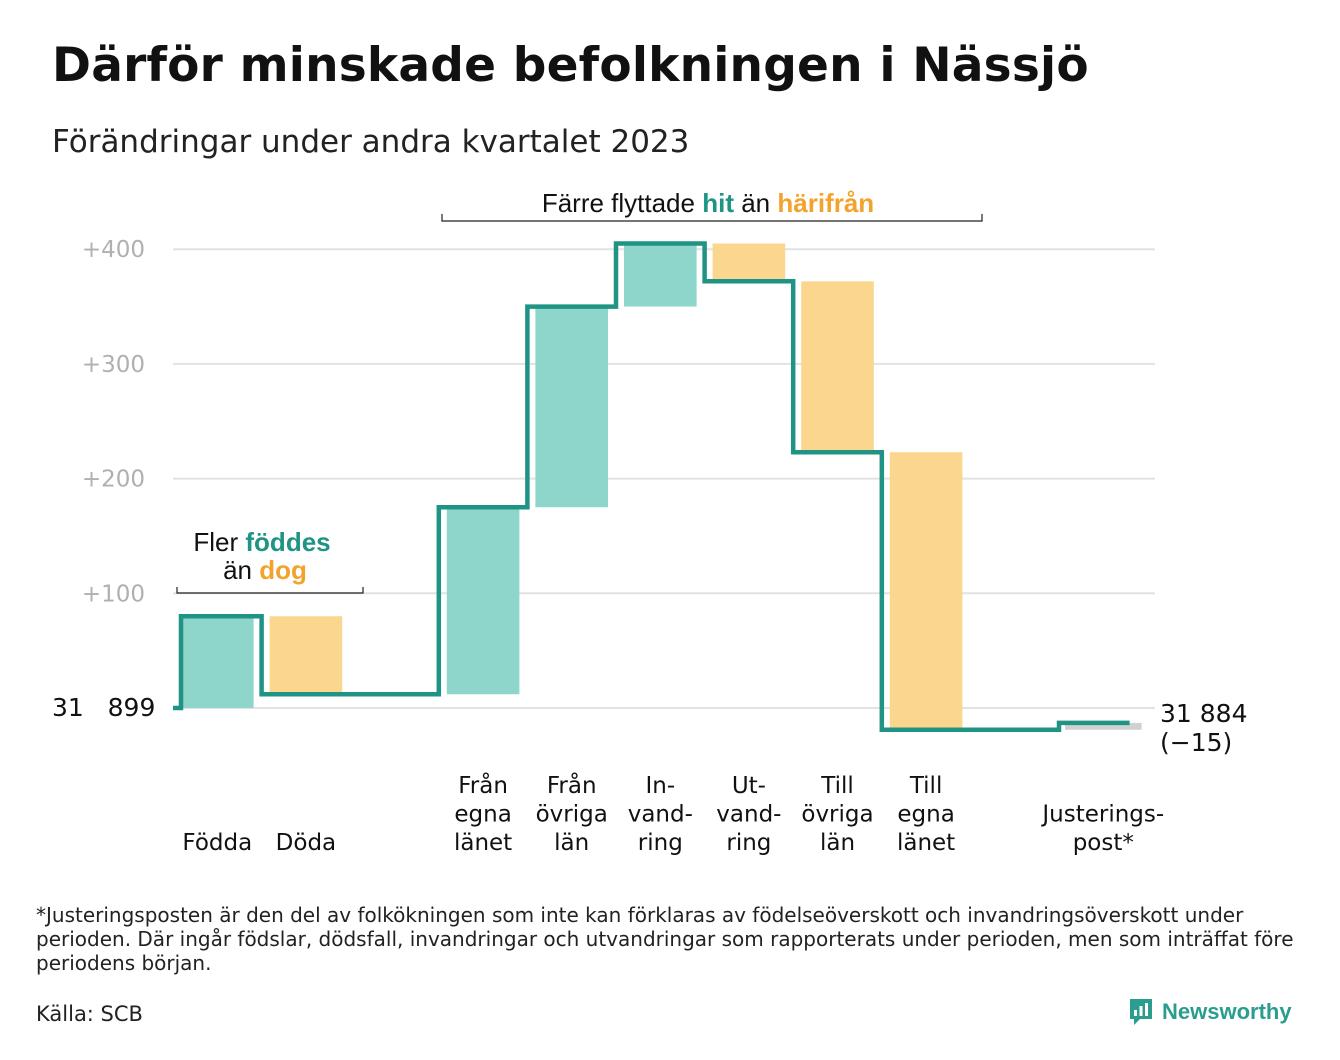 The width and height of the screenshot is (1340, 1060). Describe the element at coordinates (217, 843) in the screenshot. I see `category-label: Födda` at that location.